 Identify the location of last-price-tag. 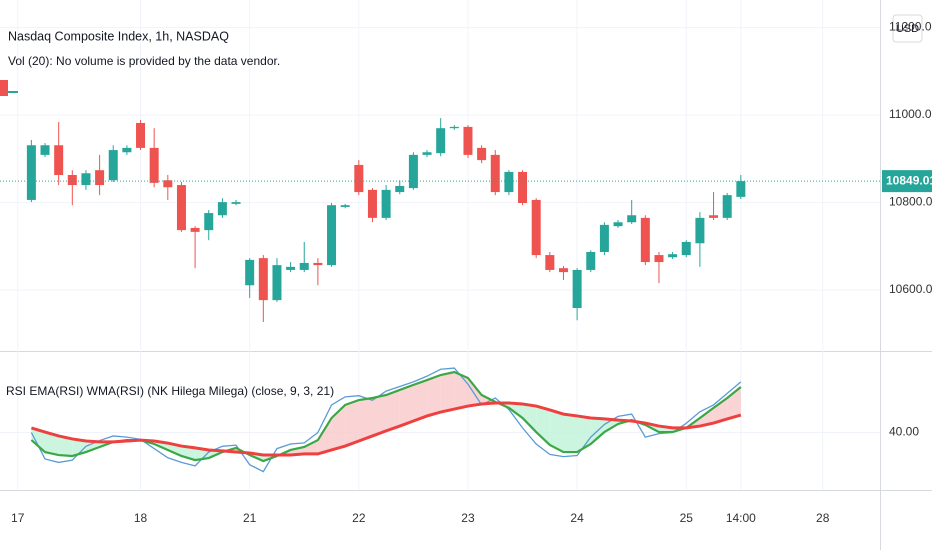
(907, 181).